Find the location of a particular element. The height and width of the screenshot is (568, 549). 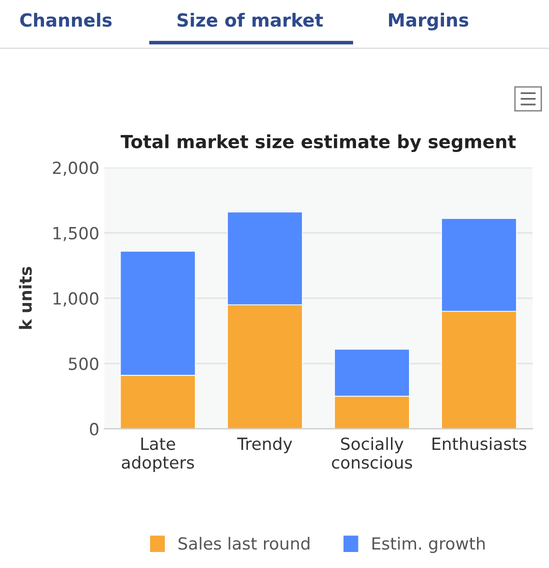

legend-label: Sales last round is located at coordinates (244, 543).